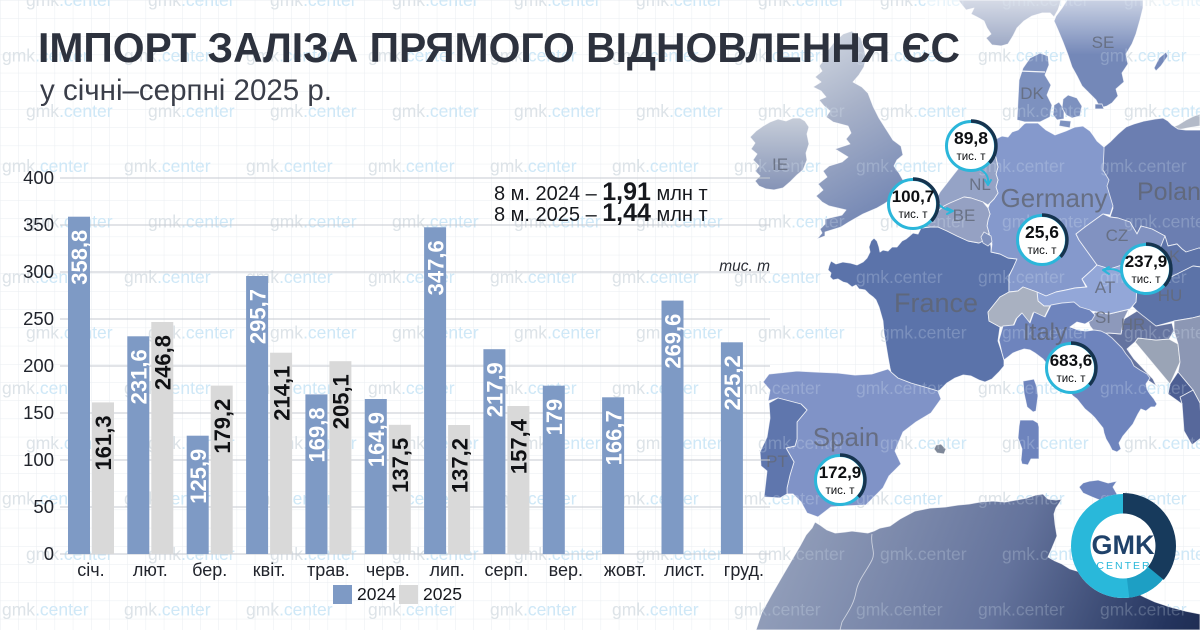 This screenshot has width=1200, height=630. What do you see at coordinates (38, 224) in the screenshot?
I see `svg-text: 350` at bounding box center [38, 224].